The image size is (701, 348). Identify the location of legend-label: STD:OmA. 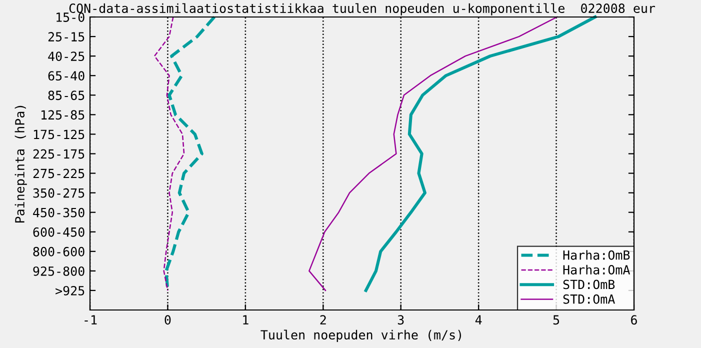
(589, 299).